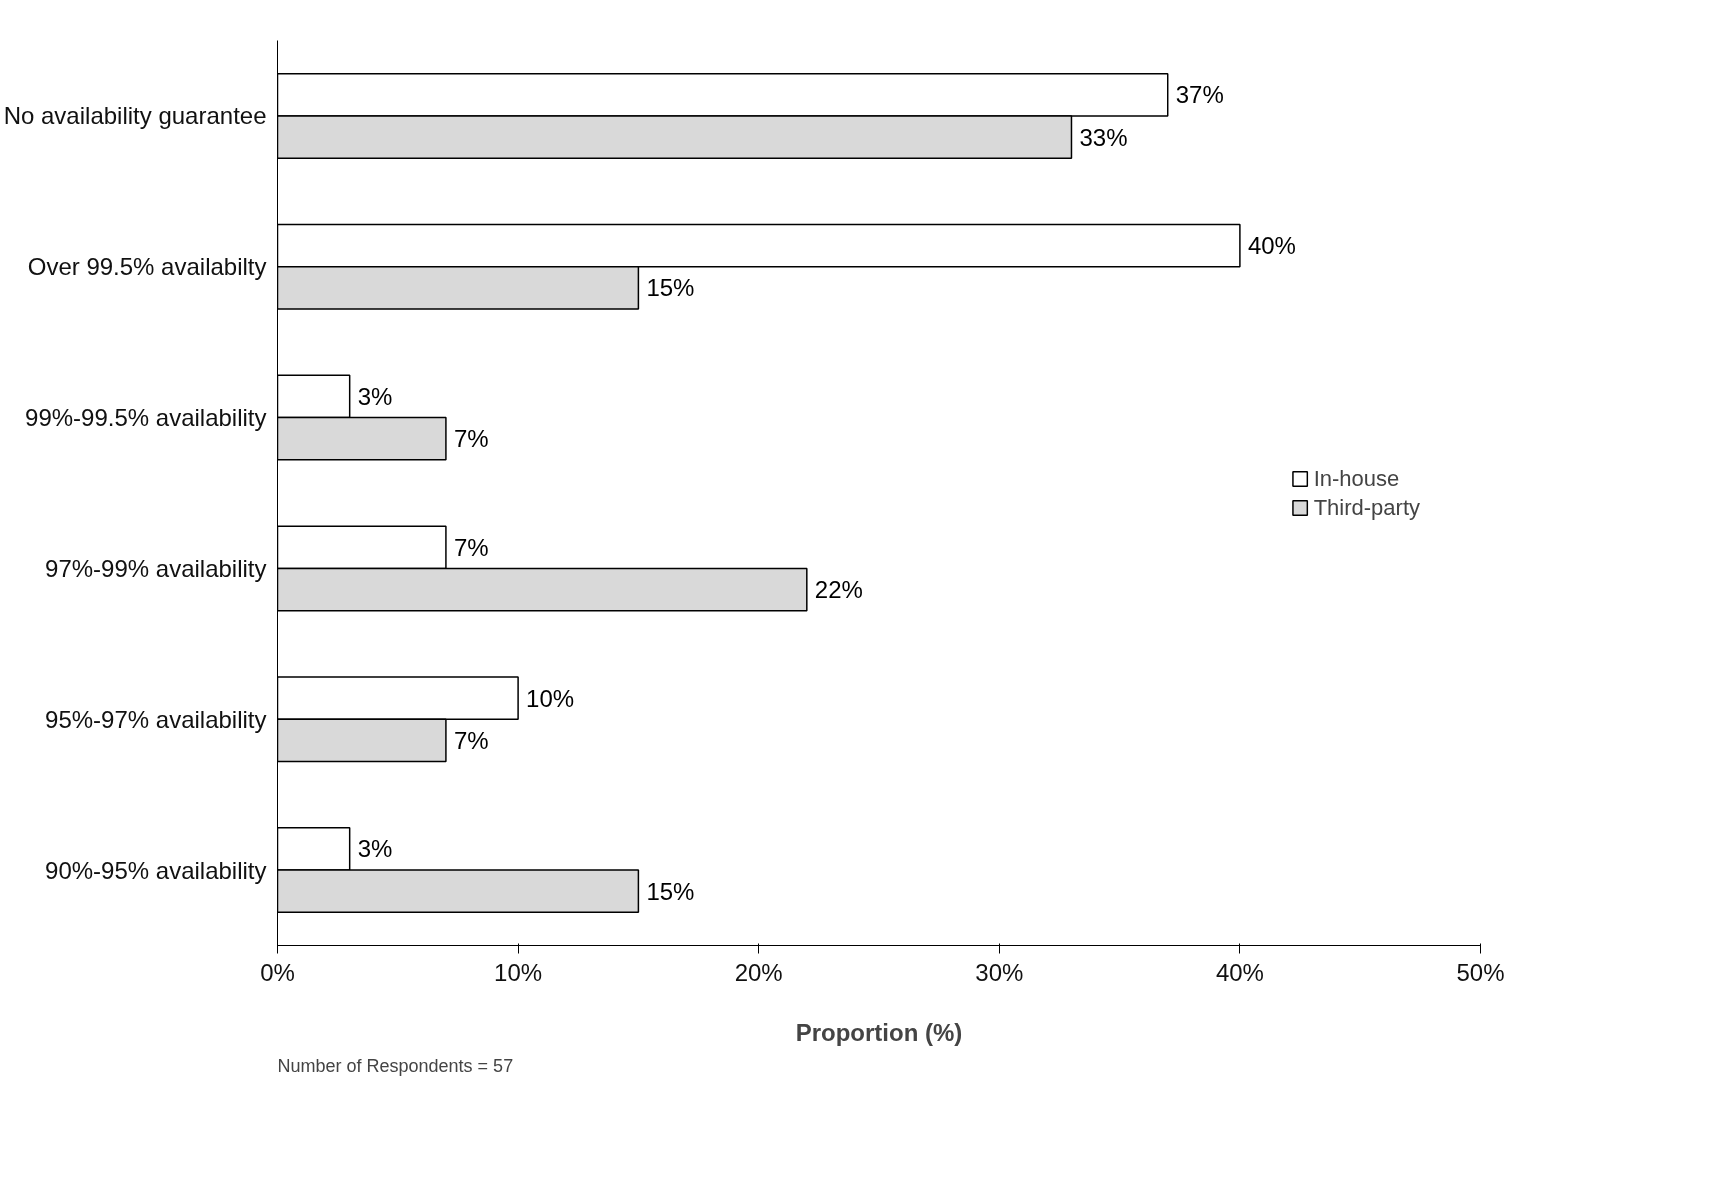  What do you see at coordinates (156, 568) in the screenshot?
I see `y-tick-label: 97%-99% availability` at bounding box center [156, 568].